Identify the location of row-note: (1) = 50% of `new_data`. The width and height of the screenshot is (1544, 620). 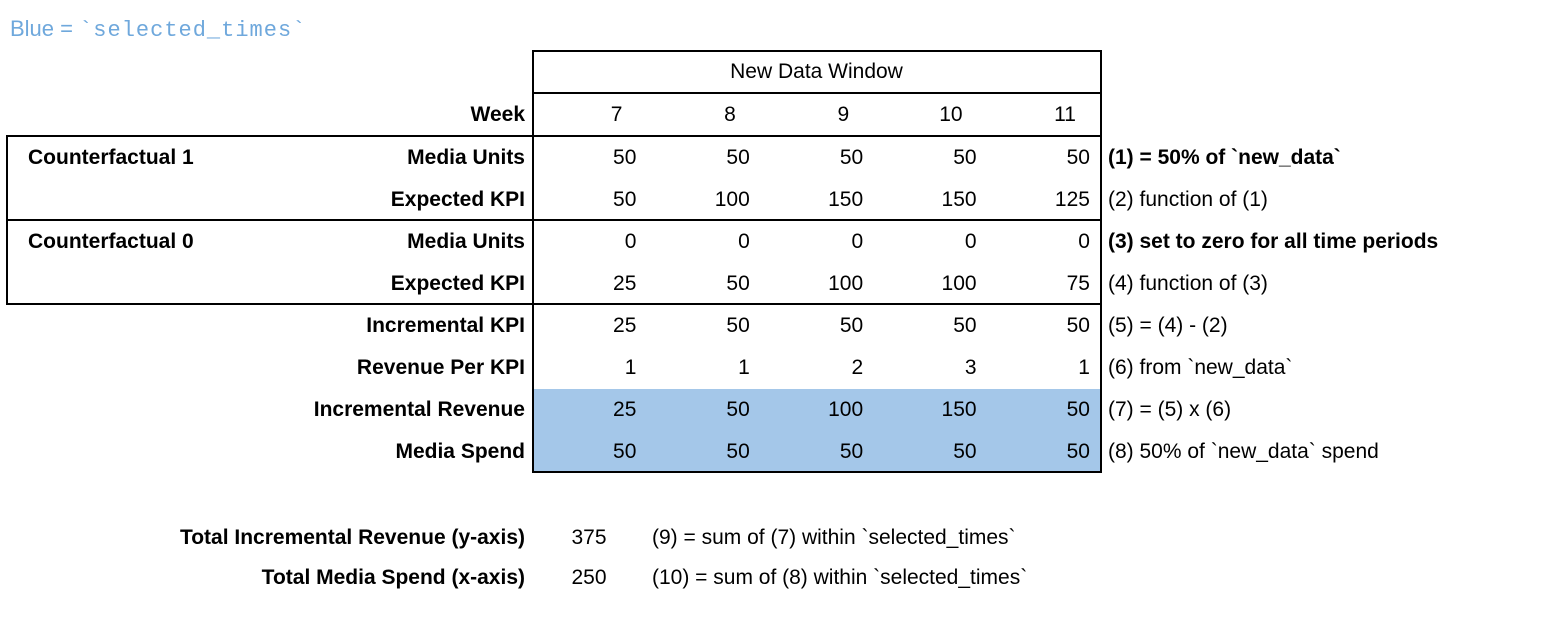
(1224, 157).